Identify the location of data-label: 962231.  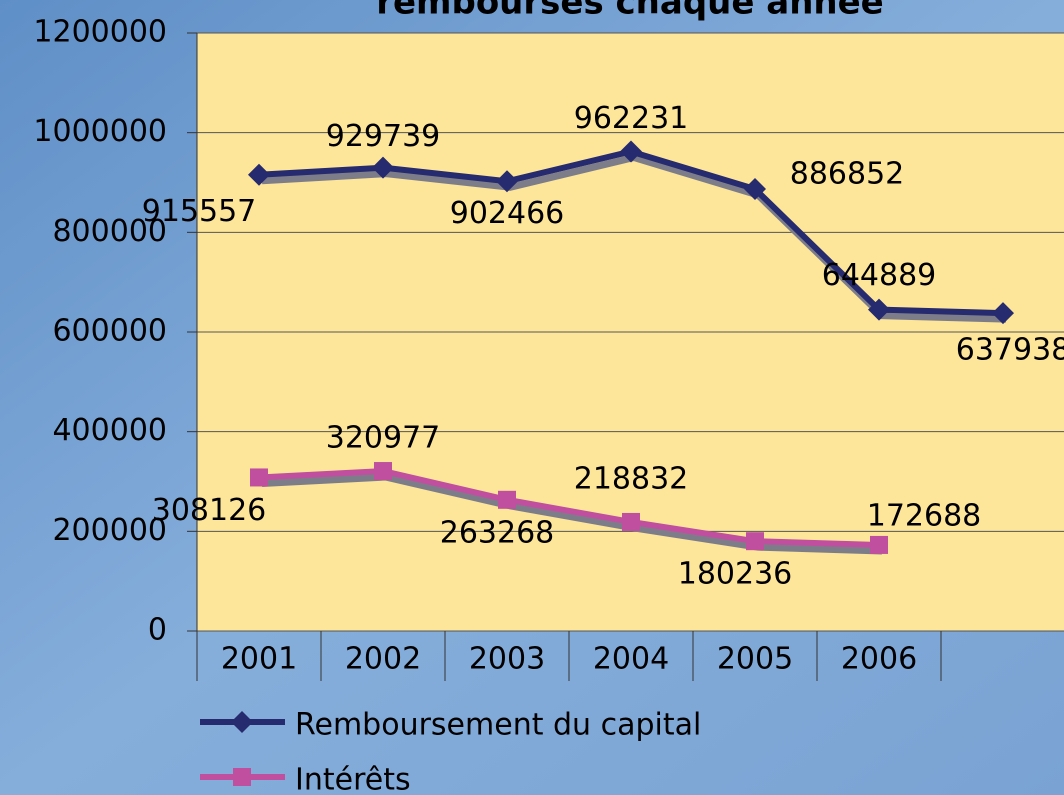
(631, 118).